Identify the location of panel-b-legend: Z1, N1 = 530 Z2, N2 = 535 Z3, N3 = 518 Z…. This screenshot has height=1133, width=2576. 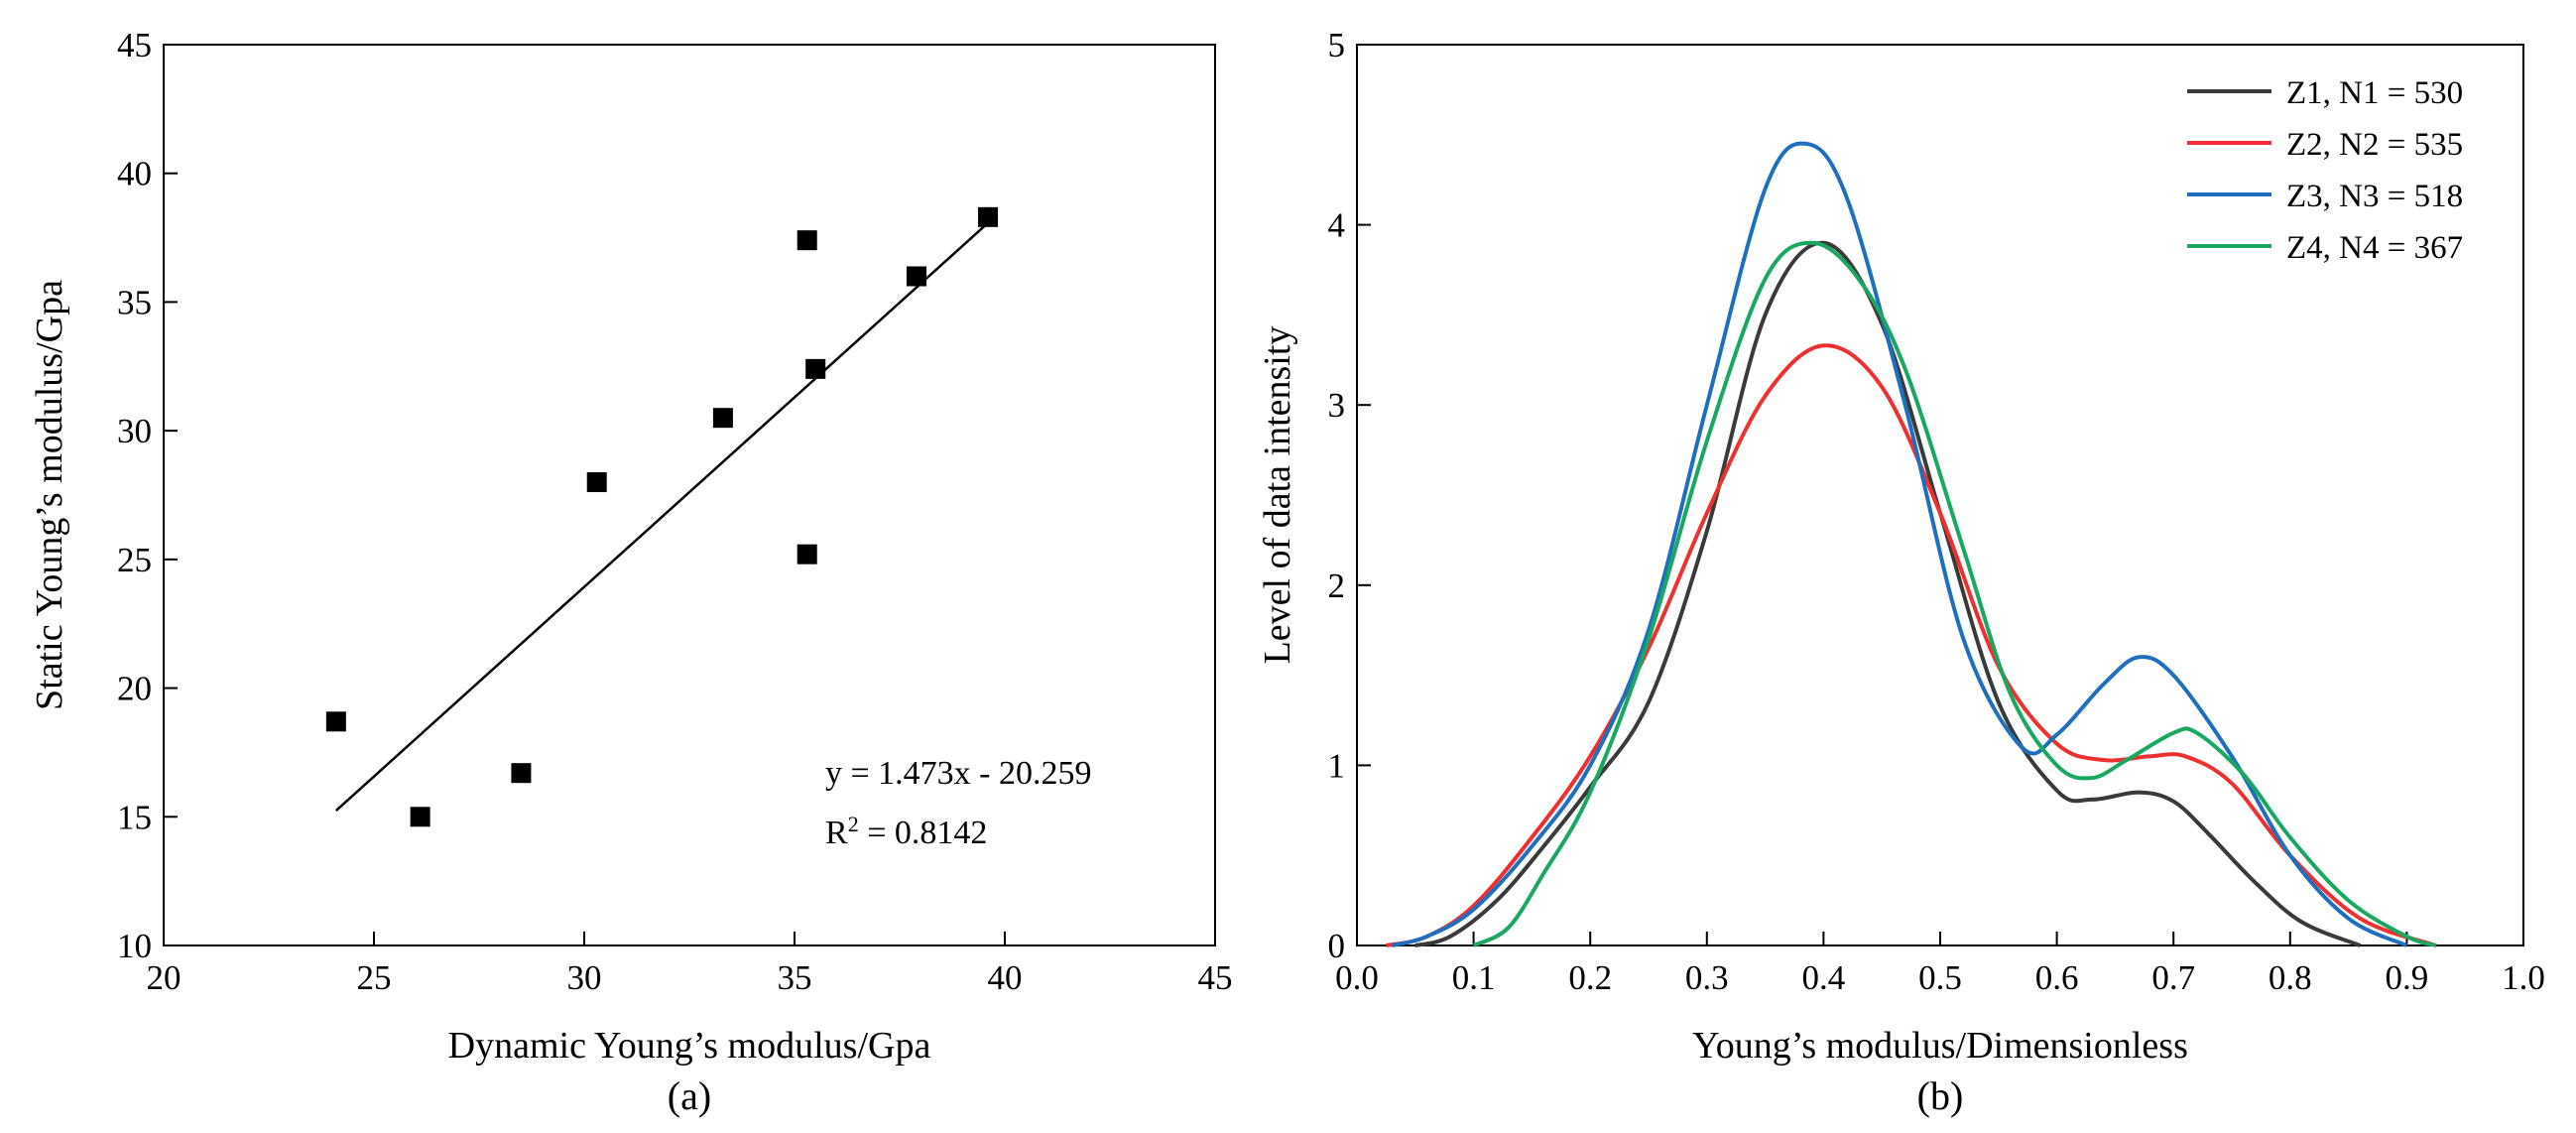
(2325, 170).